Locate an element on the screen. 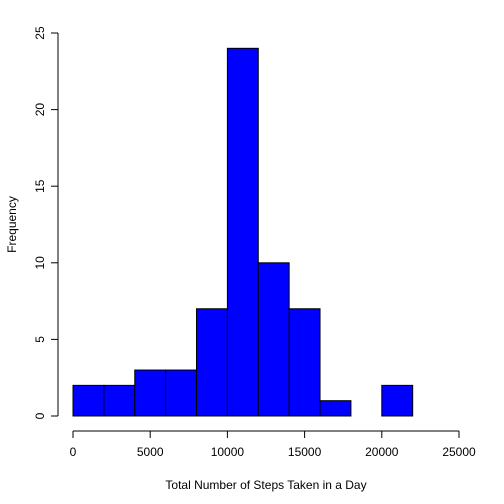 Image resolution: width=504 pixels, height=504 pixels. y-axis-title: Frequency is located at coordinates (12, 224).